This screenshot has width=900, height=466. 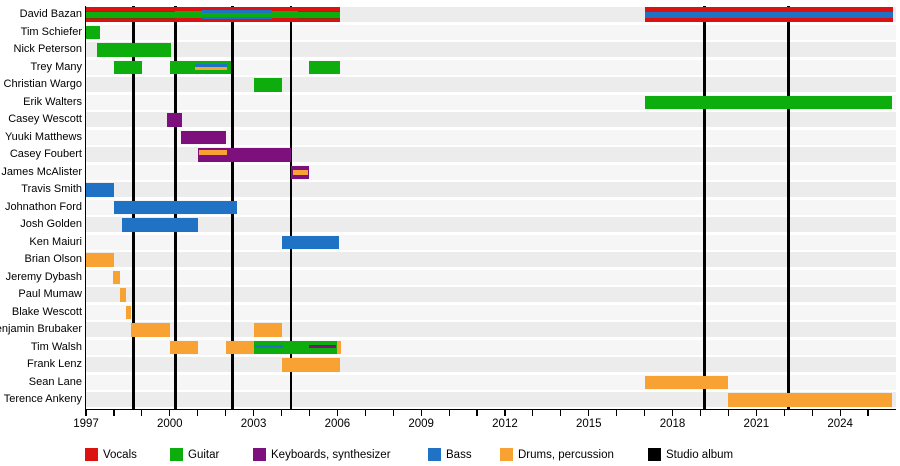 What do you see at coordinates (672, 423) in the screenshot?
I see `axis-tick-label: 2018` at bounding box center [672, 423].